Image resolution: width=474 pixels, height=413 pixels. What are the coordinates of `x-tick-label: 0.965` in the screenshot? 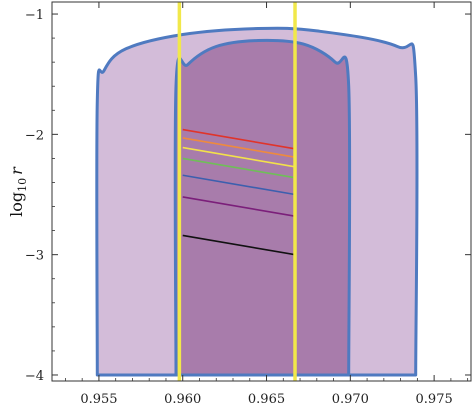 It's located at (266, 399).